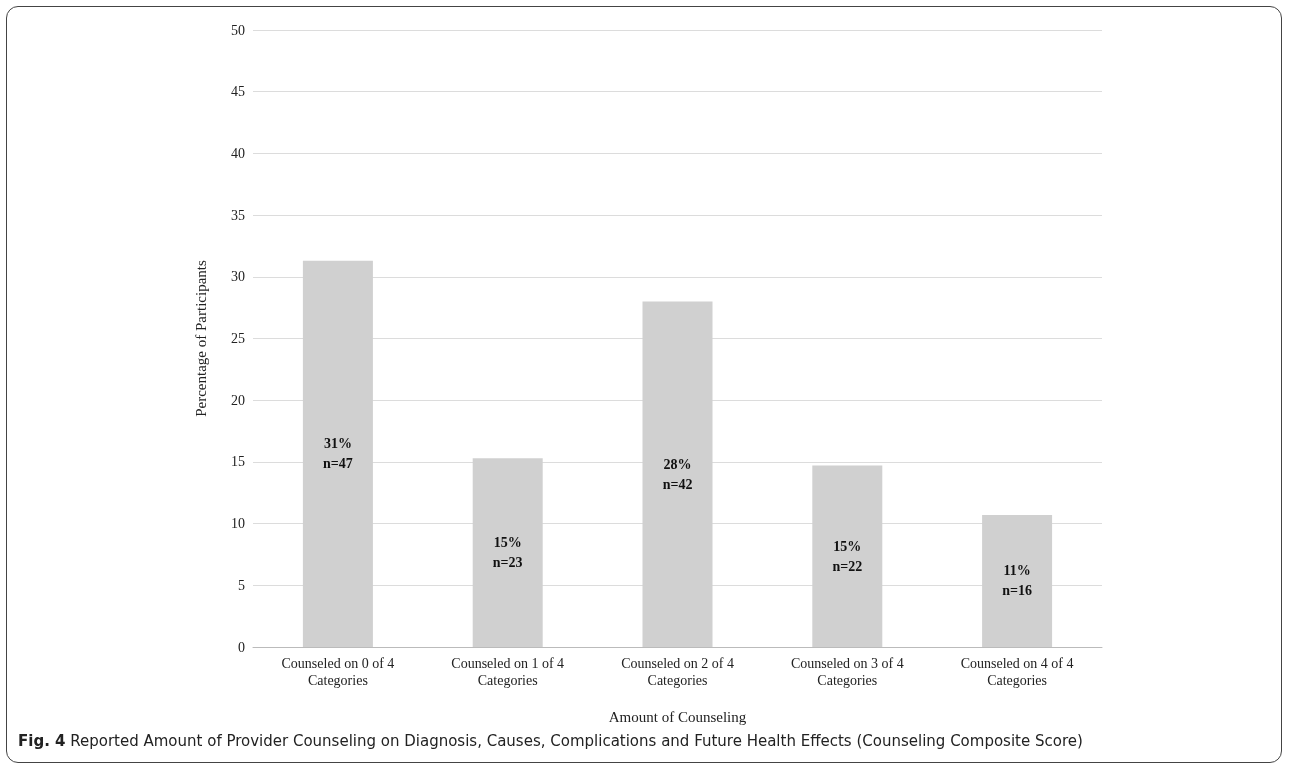 This screenshot has height=773, width=1292. What do you see at coordinates (238, 30) in the screenshot?
I see `y-tick-label: 50` at bounding box center [238, 30].